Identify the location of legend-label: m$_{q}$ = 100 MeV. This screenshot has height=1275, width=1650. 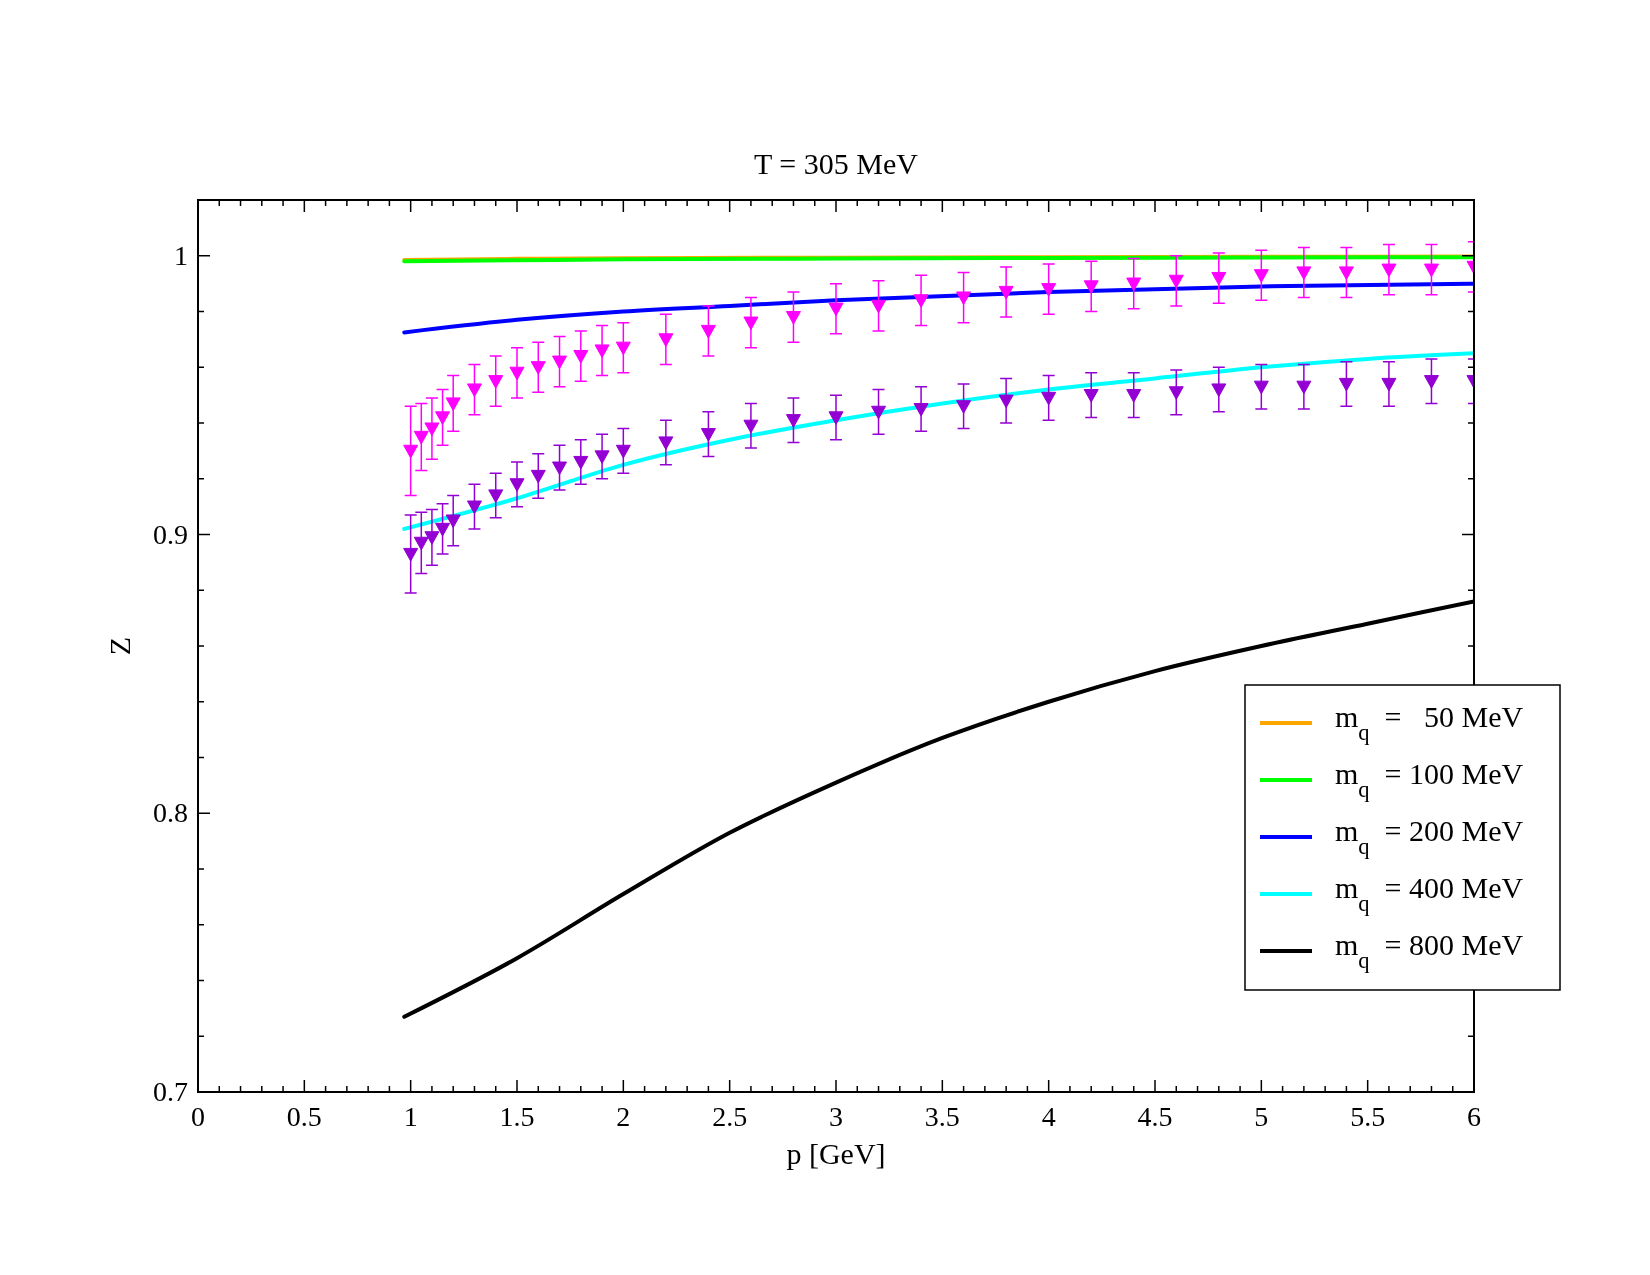
(1429, 779).